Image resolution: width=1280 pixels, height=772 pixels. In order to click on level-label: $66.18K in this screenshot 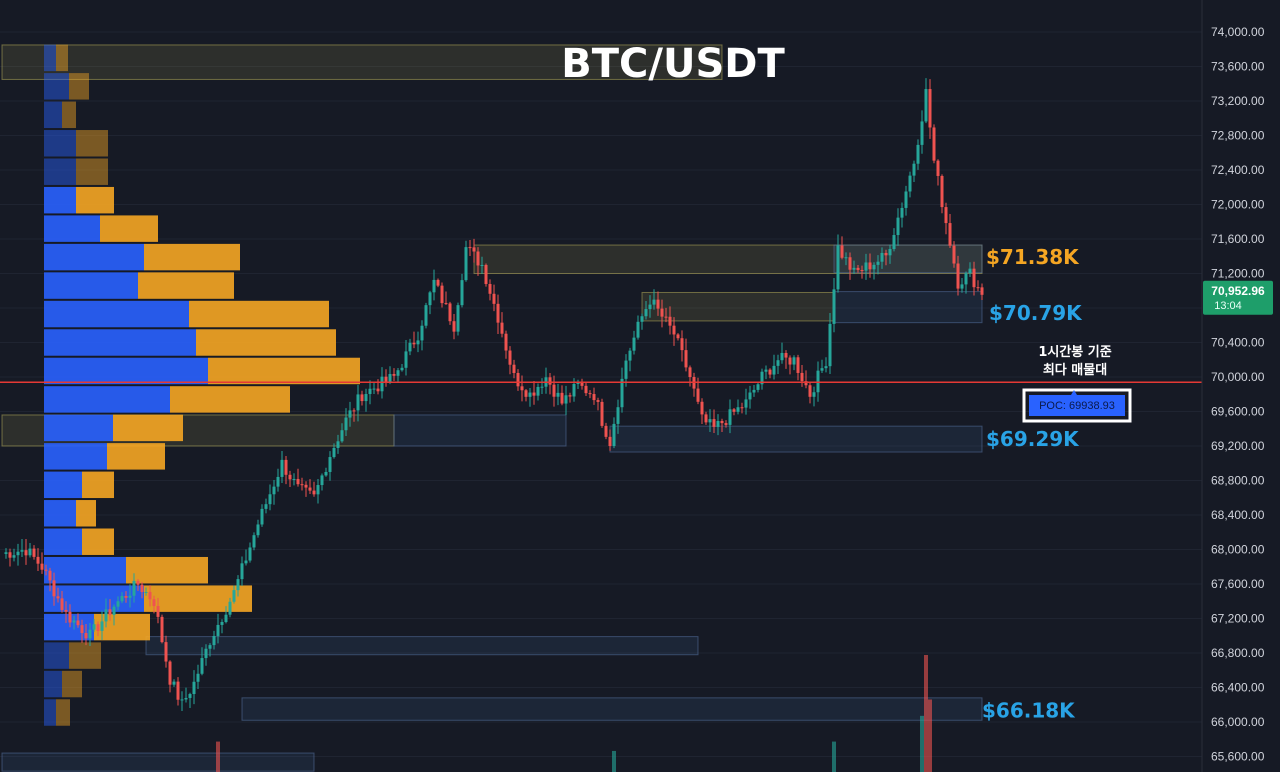, I will do `click(1029, 710)`.